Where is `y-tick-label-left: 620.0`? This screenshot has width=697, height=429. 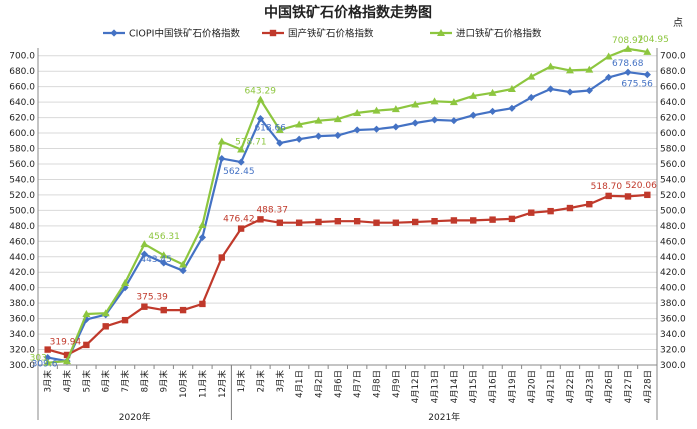 y-tick-label-left: 620.0 is located at coordinates (22, 119).